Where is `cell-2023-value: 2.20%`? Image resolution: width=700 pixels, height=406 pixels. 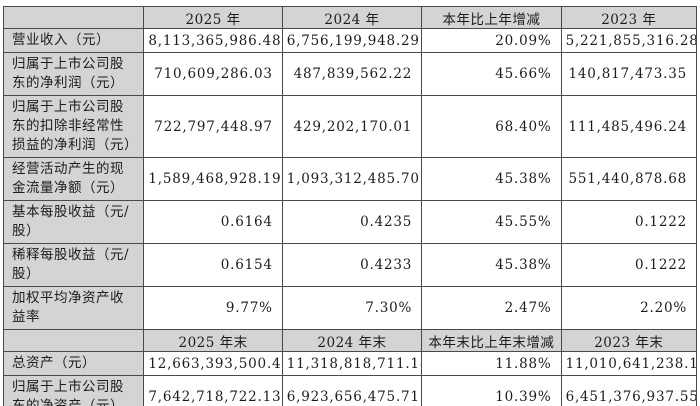 cell-2023-value: 2.20% is located at coordinates (629, 308).